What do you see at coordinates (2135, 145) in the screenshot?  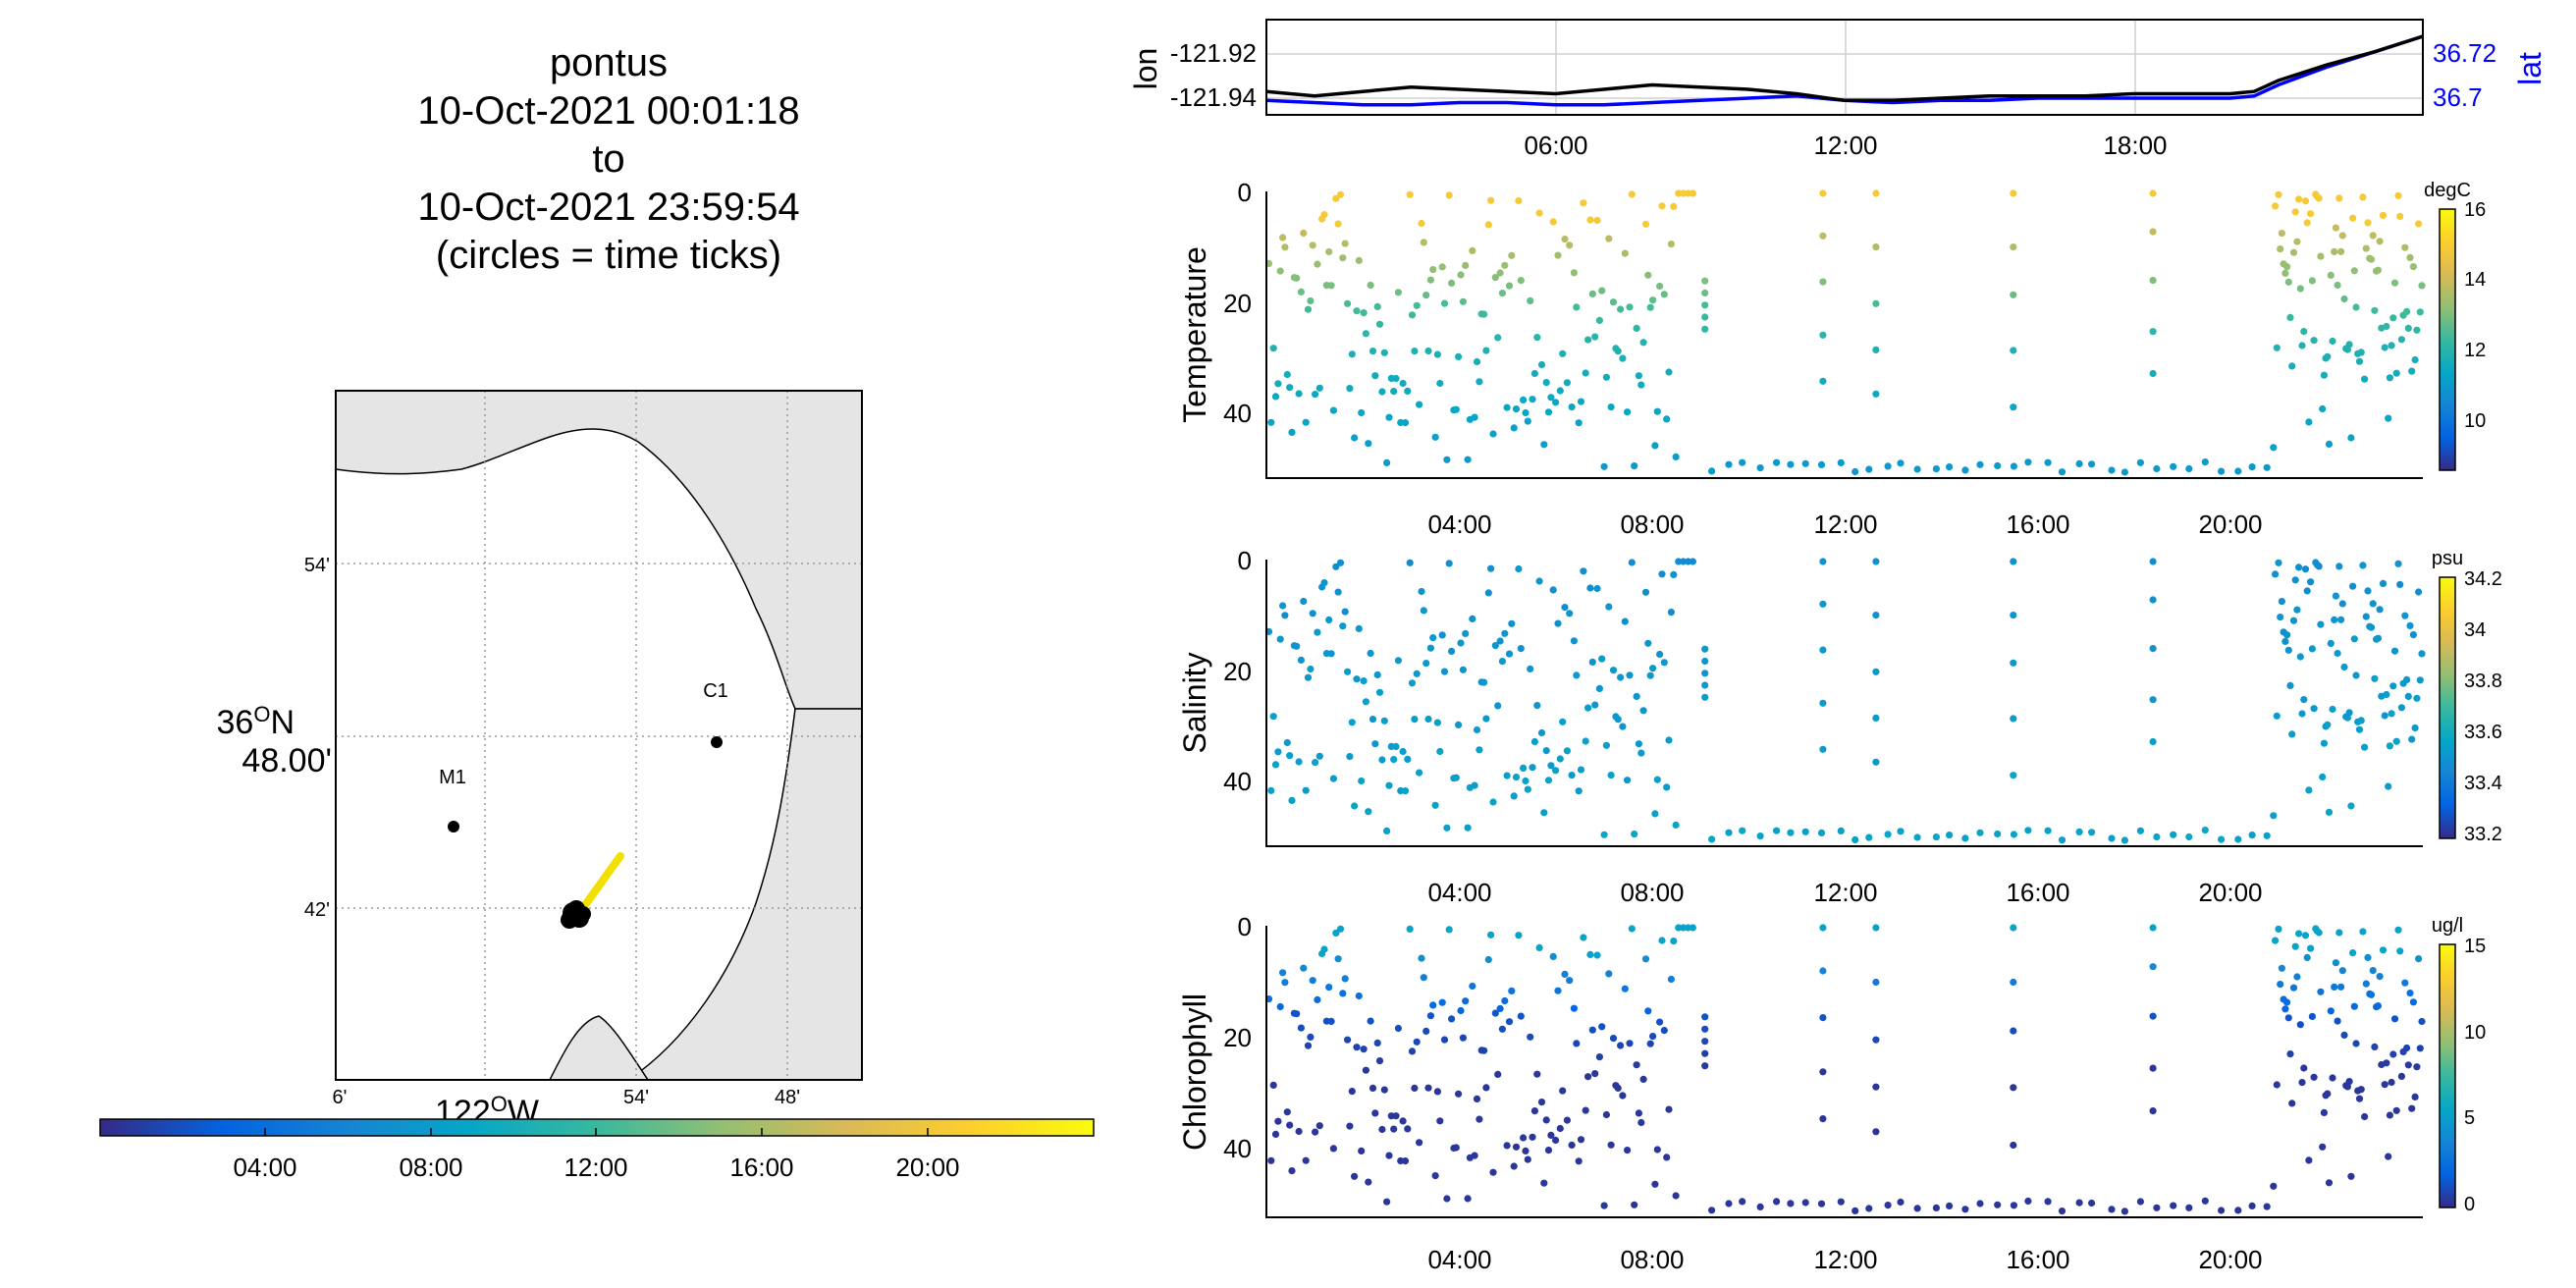 I see `lonlat-xtick-1800: 18:00` at bounding box center [2135, 145].